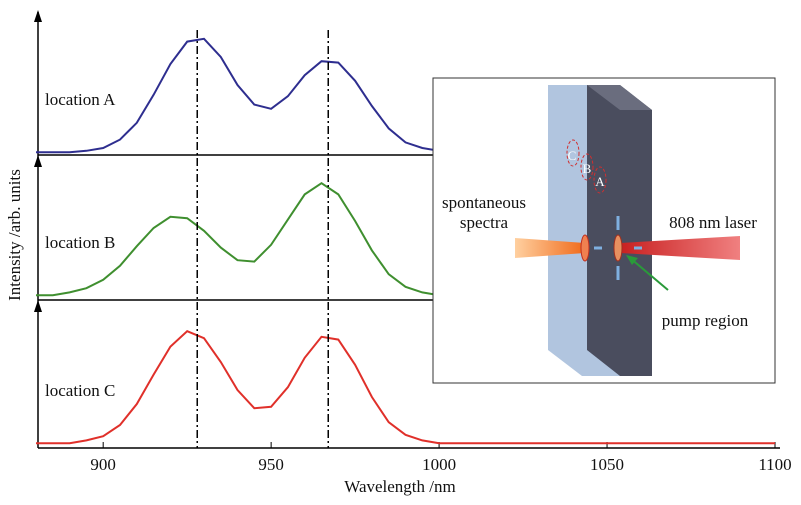 This screenshot has width=801, height=505. Describe the element at coordinates (619, 97) in the screenshot. I see `crystal-top` at that location.